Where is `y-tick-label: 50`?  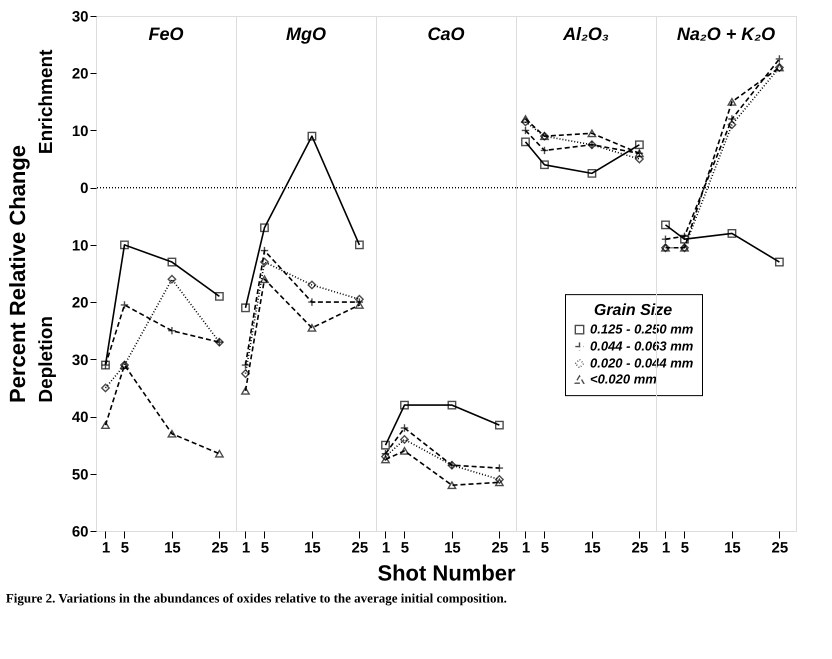
y-tick-label: 50 is located at coordinates (80, 475).